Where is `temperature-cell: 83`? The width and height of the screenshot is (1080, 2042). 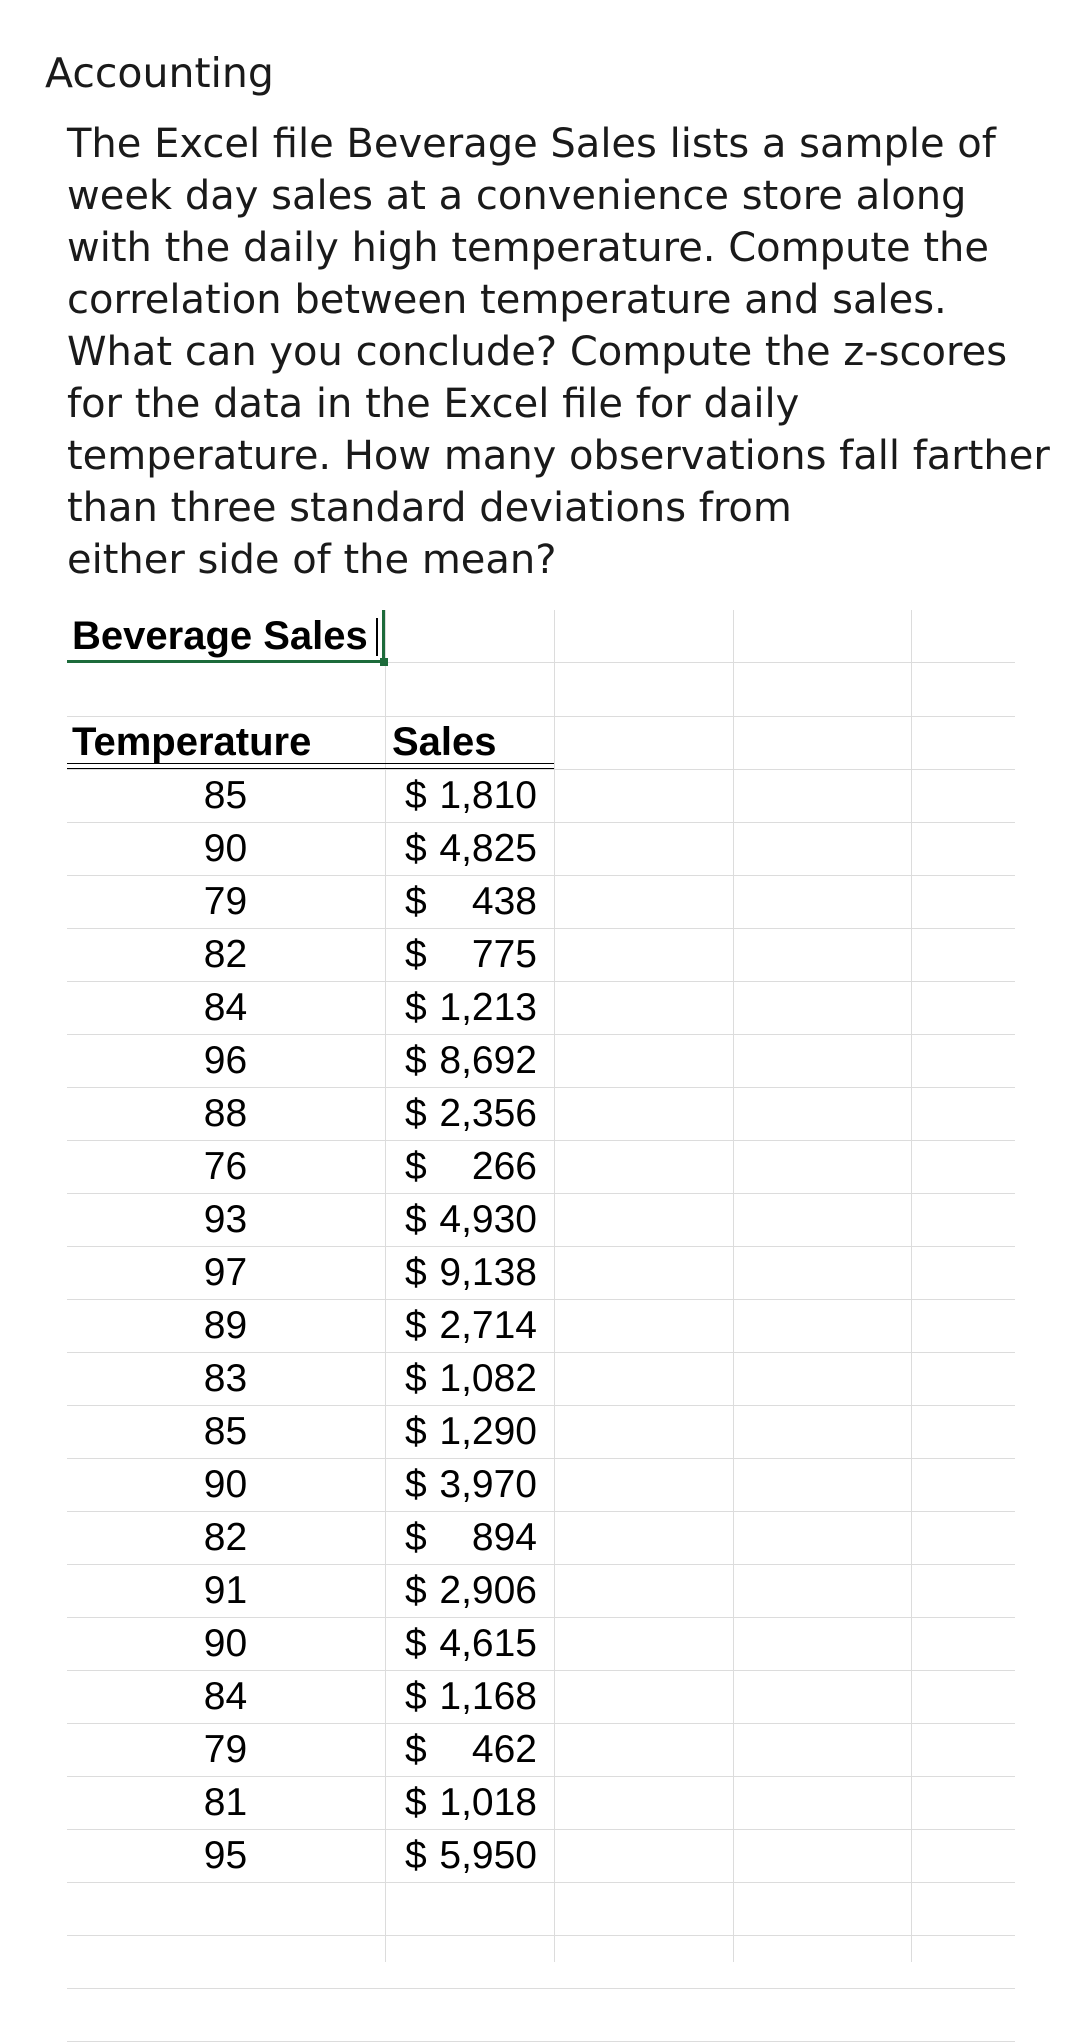 temperature-cell: 83 is located at coordinates (225, 1378).